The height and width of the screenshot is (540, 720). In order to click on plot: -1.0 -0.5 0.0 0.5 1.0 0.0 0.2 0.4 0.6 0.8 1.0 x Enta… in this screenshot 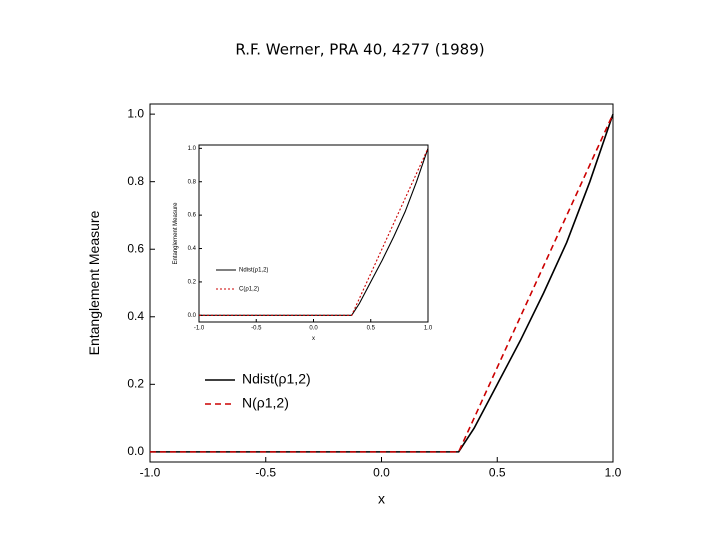, I will do `click(303, 243)`.